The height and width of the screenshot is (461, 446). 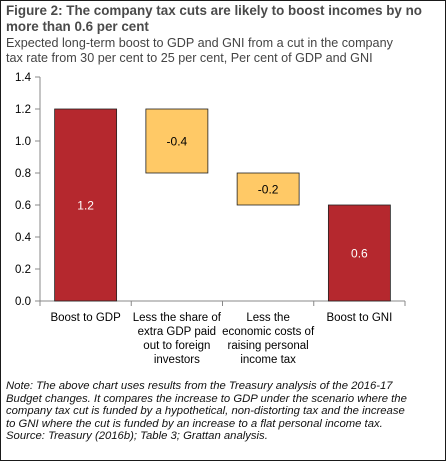 What do you see at coordinates (23, 174) in the screenshot?
I see `y-tick-label: 0.8` at bounding box center [23, 174].